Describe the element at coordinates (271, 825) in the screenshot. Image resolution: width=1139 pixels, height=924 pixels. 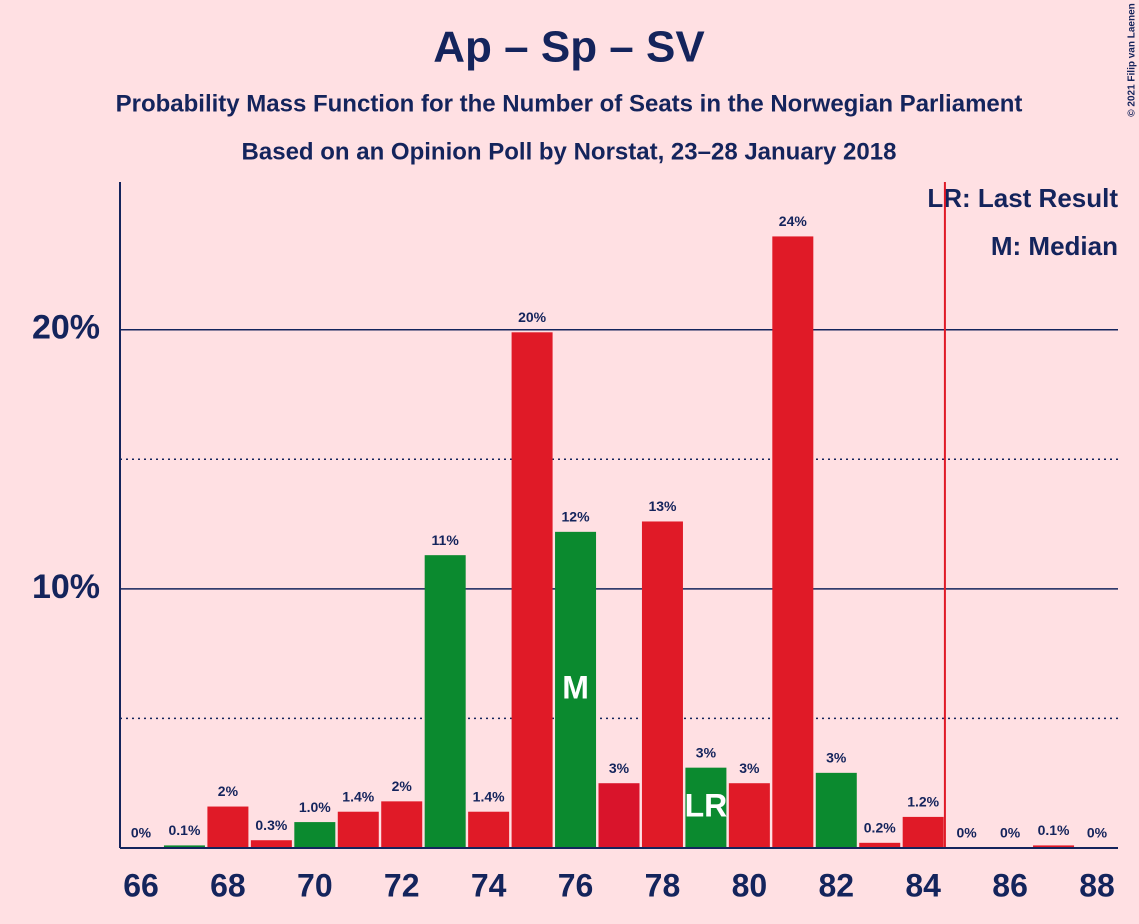
I see `value-label: 0.3%` at that location.